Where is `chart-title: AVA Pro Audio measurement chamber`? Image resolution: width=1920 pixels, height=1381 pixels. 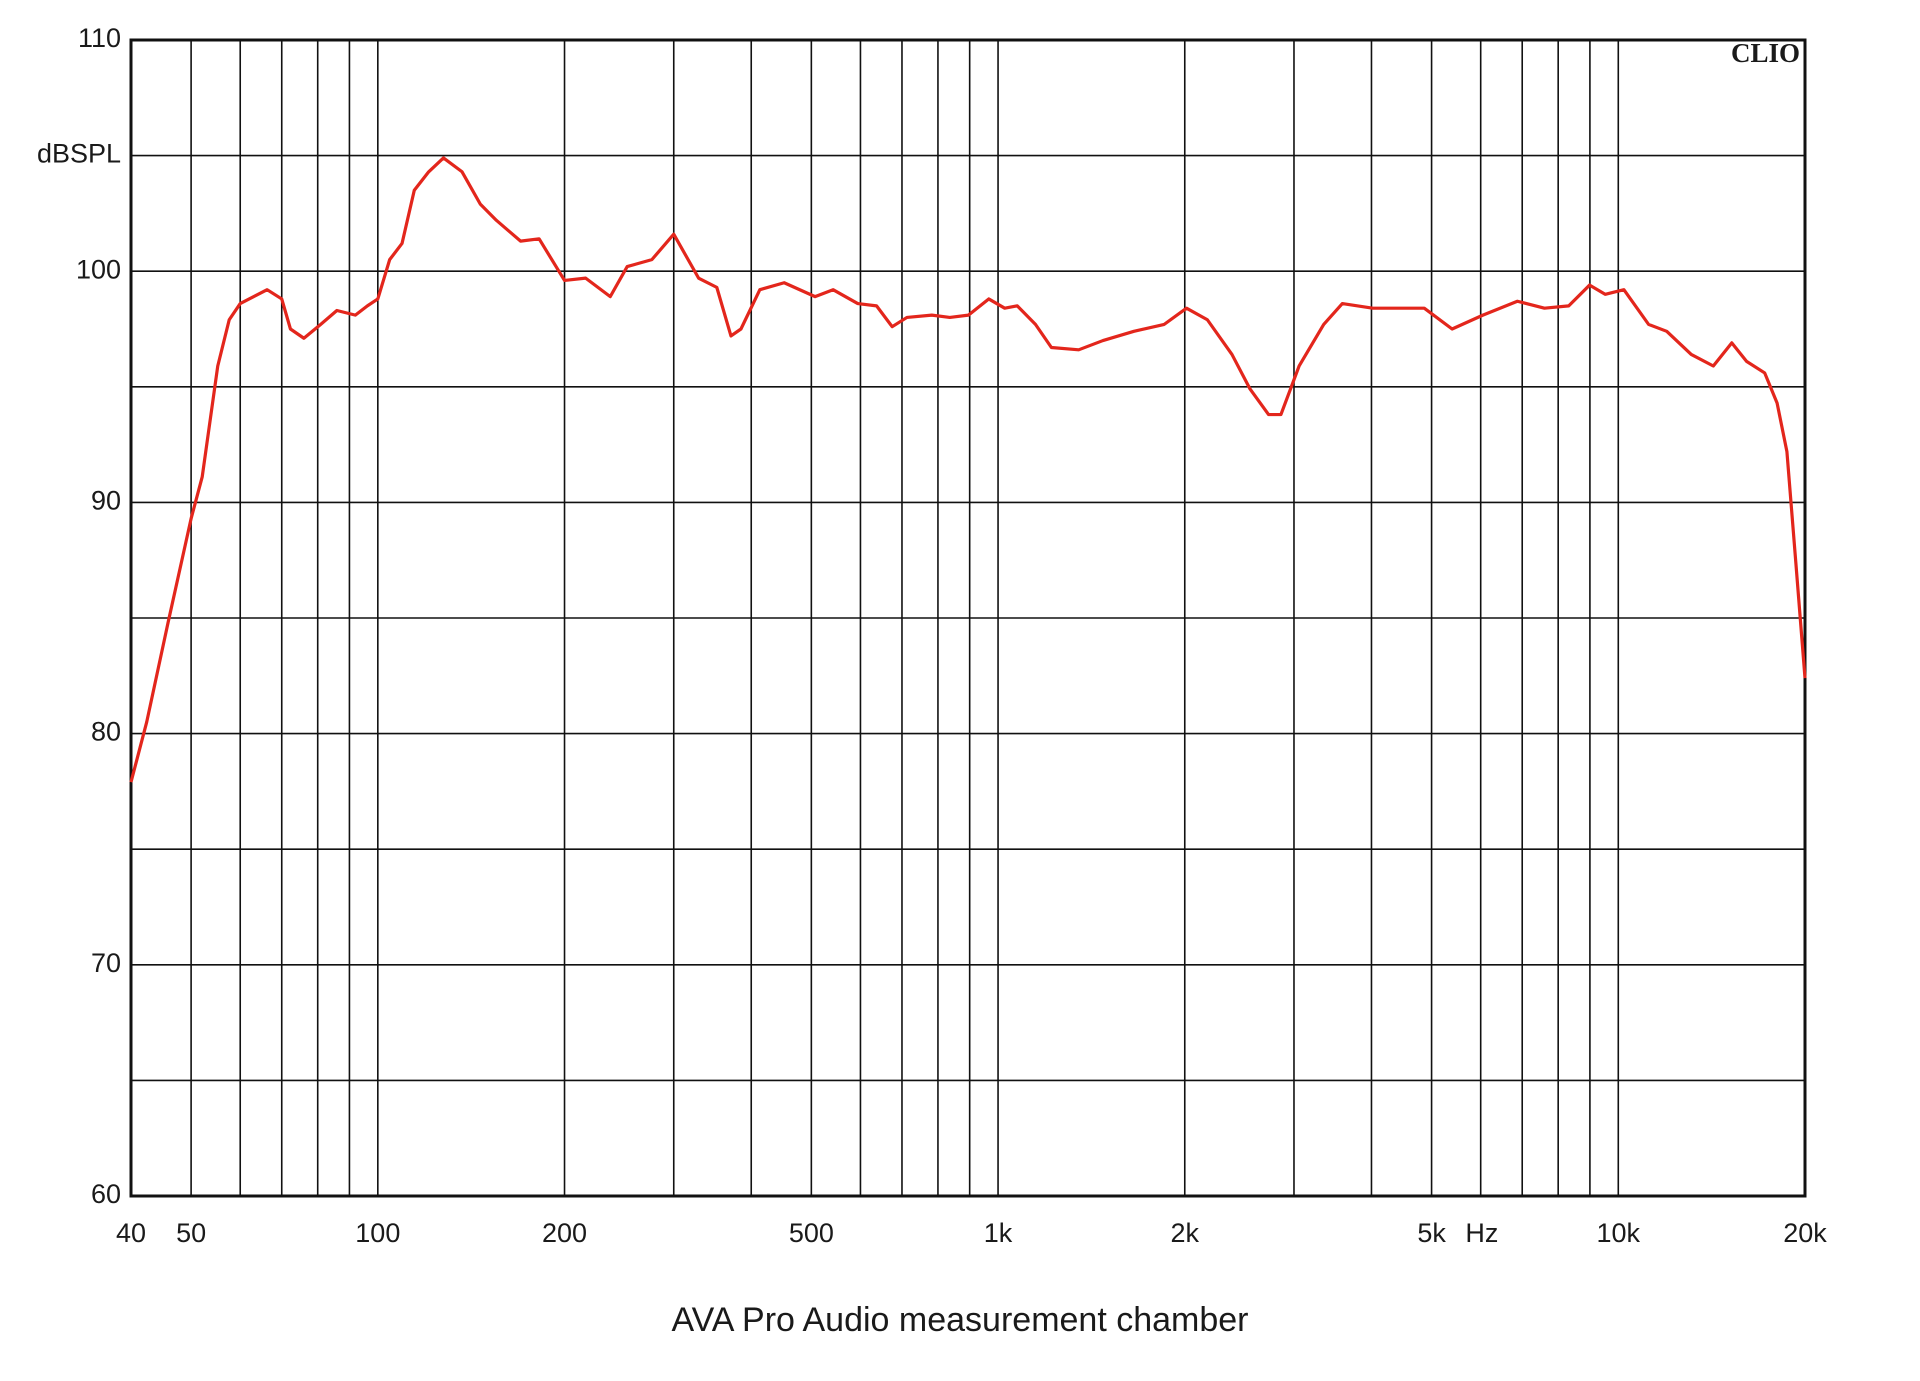 chart-title: AVA Pro Audio measurement chamber is located at coordinates (959, 1320).